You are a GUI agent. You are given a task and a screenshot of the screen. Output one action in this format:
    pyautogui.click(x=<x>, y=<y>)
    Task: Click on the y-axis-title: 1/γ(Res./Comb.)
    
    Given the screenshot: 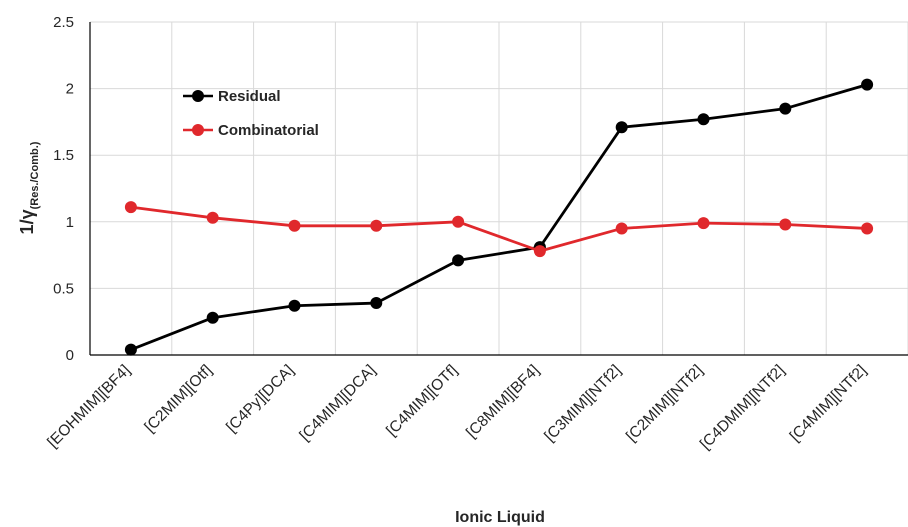 What is the action you would take?
    pyautogui.click(x=29, y=187)
    